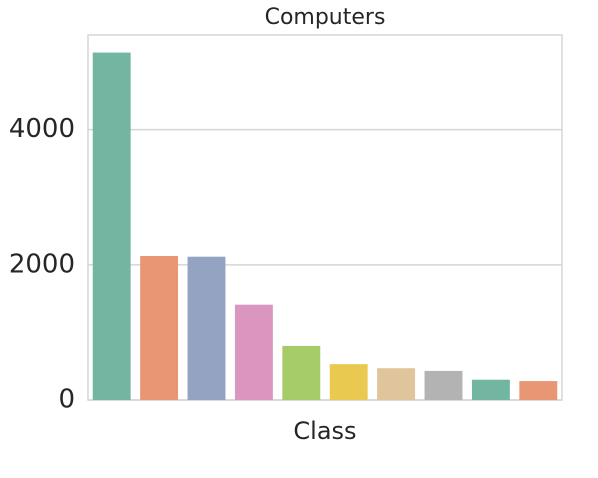 The image size is (598, 478). What do you see at coordinates (42, 264) in the screenshot?
I see `y-tick-label: 2000` at bounding box center [42, 264].